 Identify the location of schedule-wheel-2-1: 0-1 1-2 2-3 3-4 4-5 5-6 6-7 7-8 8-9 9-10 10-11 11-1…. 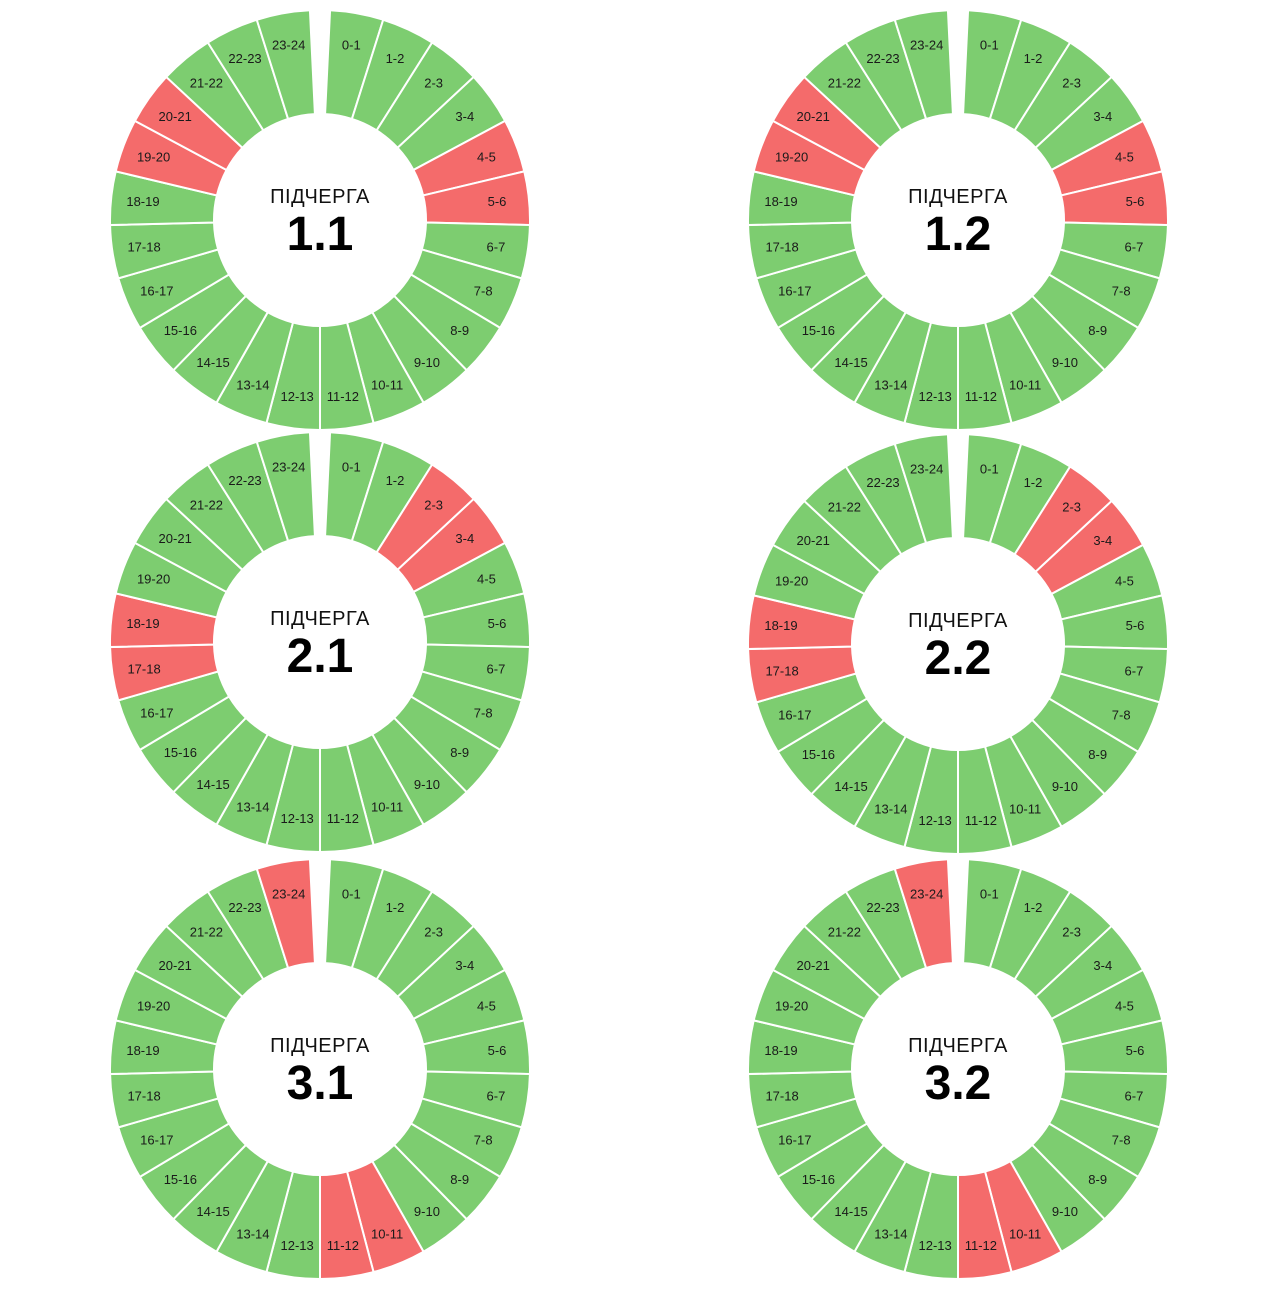
(320, 642).